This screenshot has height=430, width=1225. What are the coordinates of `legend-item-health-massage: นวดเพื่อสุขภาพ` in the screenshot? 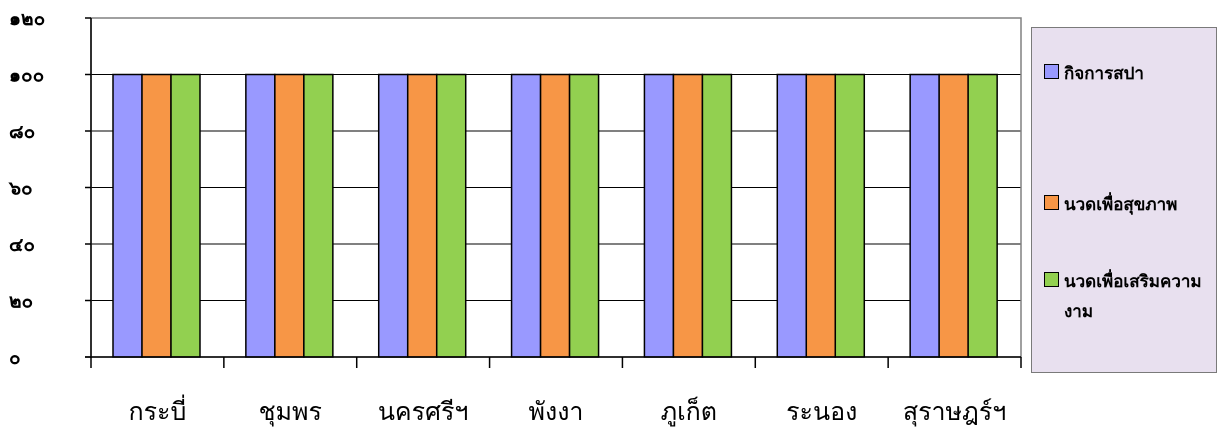 It's located at (1129, 205).